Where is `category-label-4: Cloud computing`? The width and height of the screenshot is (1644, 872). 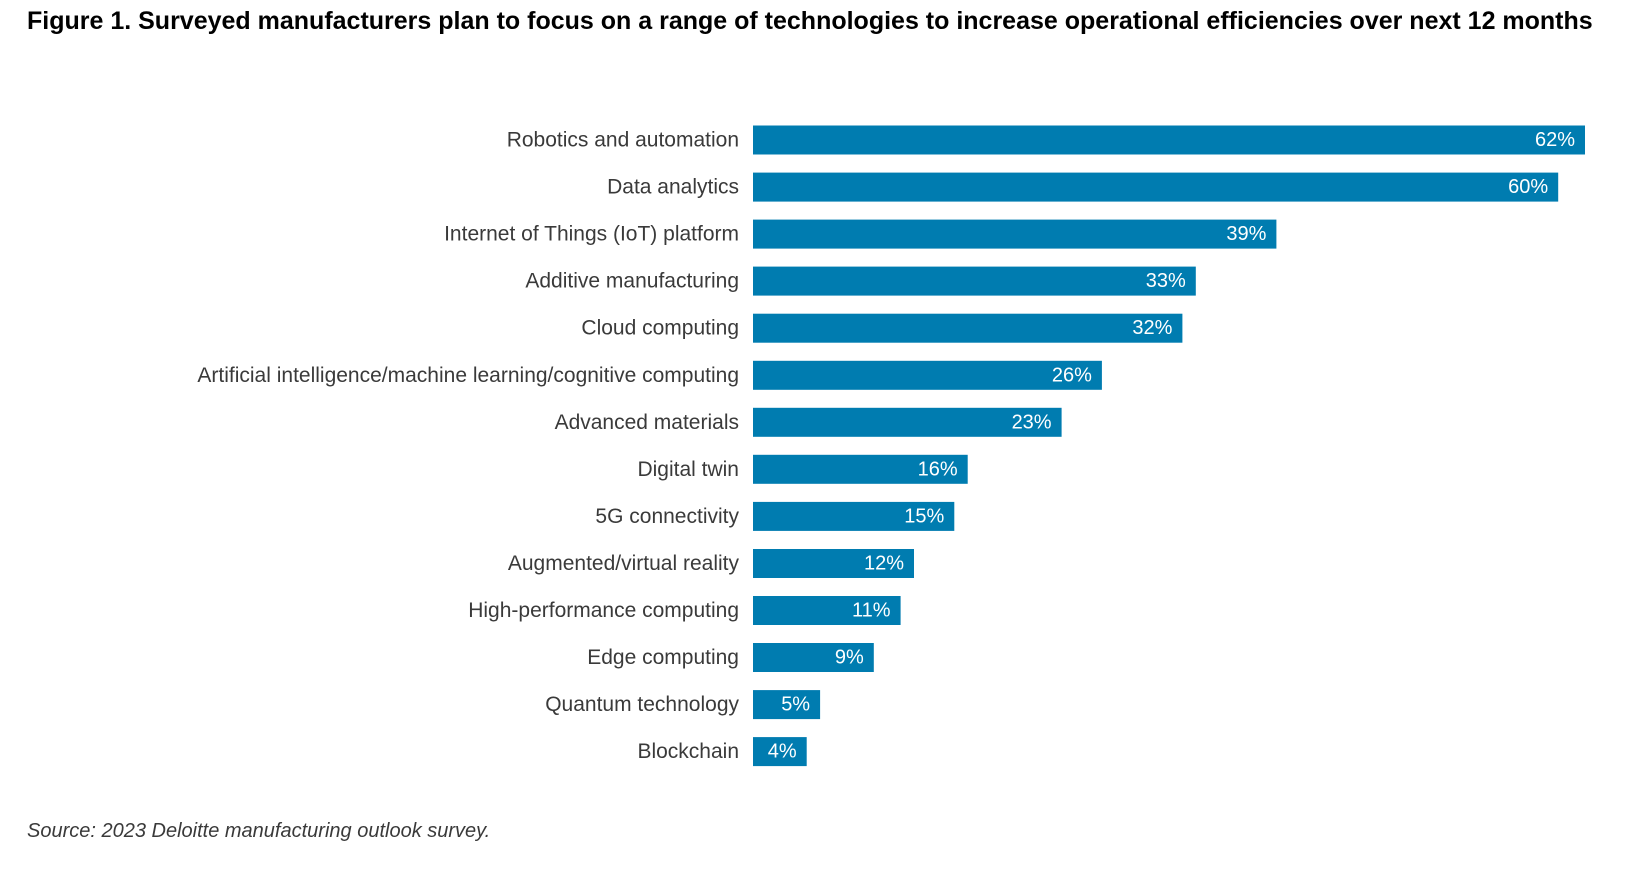 category-label-4: Cloud computing is located at coordinates (660, 328).